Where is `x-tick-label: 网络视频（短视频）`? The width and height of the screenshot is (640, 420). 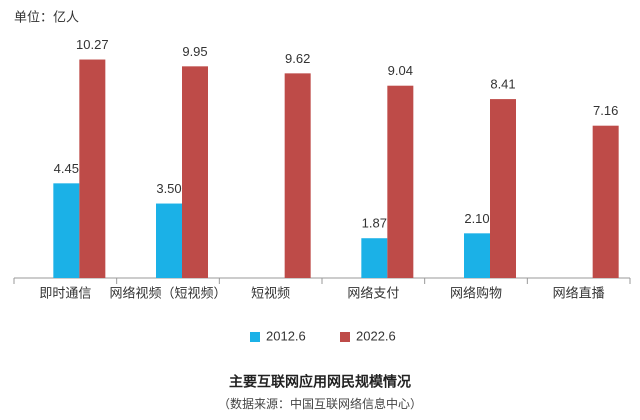 x-tick-label: 网络视频（短视频） is located at coordinates (167, 292).